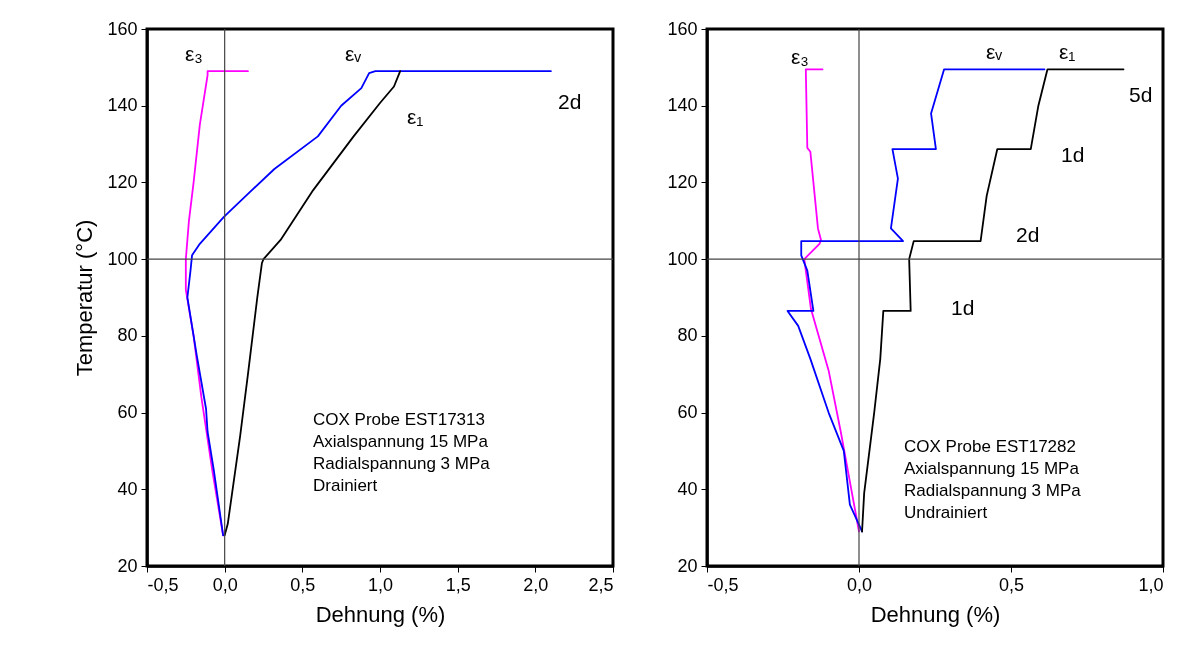 The width and height of the screenshot is (1187, 663). Describe the element at coordinates (601, 584) in the screenshot. I see `x-tick-label: 2,5` at that location.